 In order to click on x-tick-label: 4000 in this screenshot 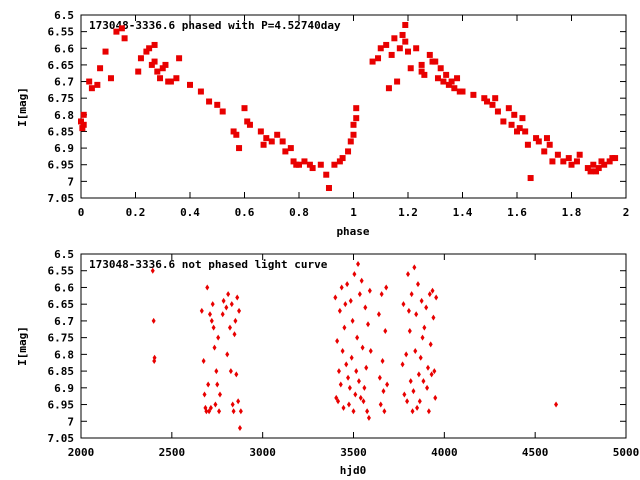, I will do `click(444, 452)`.